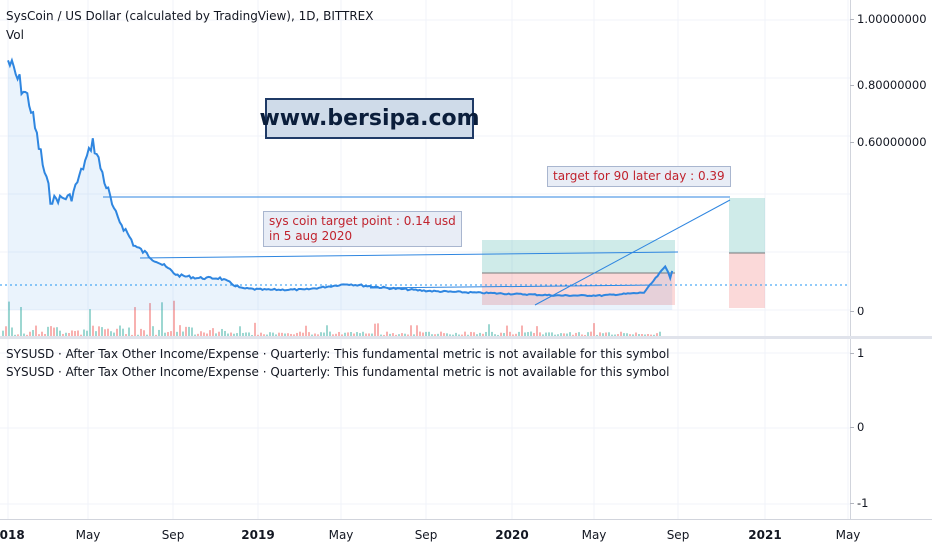 The height and width of the screenshot is (551, 932). I want to click on trend-line-projection, so click(632, 252).